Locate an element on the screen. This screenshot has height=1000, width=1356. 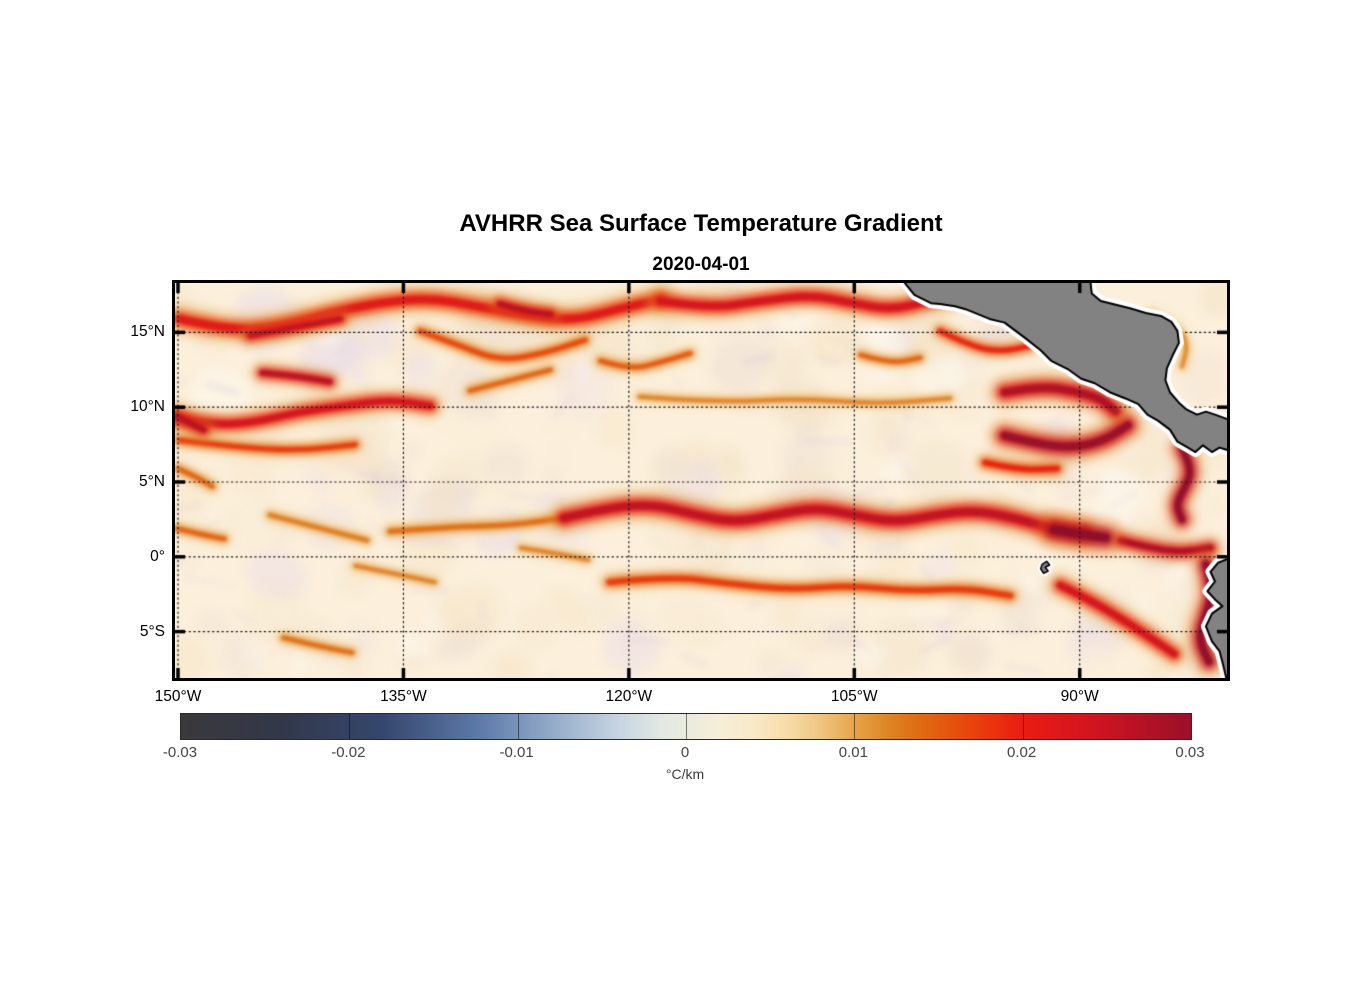
lon-tick-label: 135°W is located at coordinates (403, 696).